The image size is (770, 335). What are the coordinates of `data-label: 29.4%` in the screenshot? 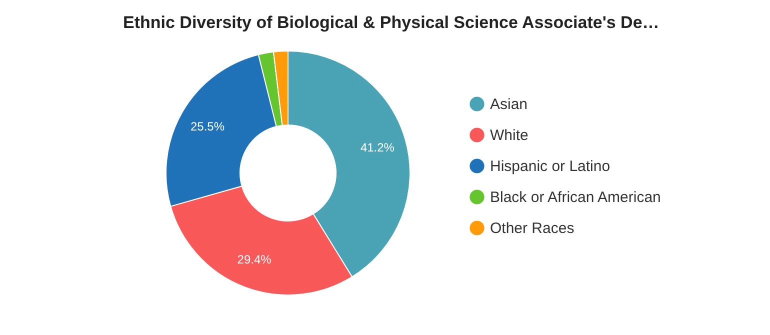 It's located at (254, 259).